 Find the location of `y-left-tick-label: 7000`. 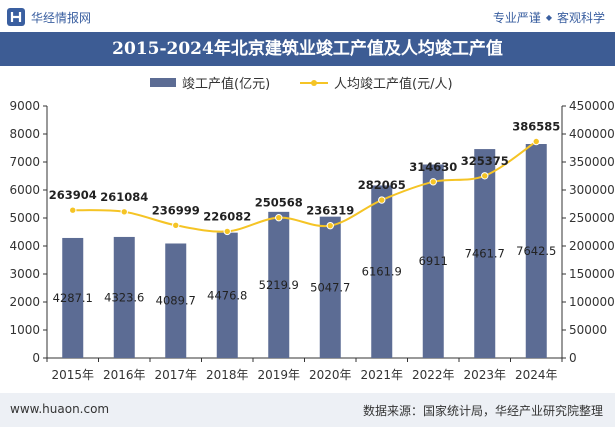

y-left-tick-label: 7000 is located at coordinates (24, 162).